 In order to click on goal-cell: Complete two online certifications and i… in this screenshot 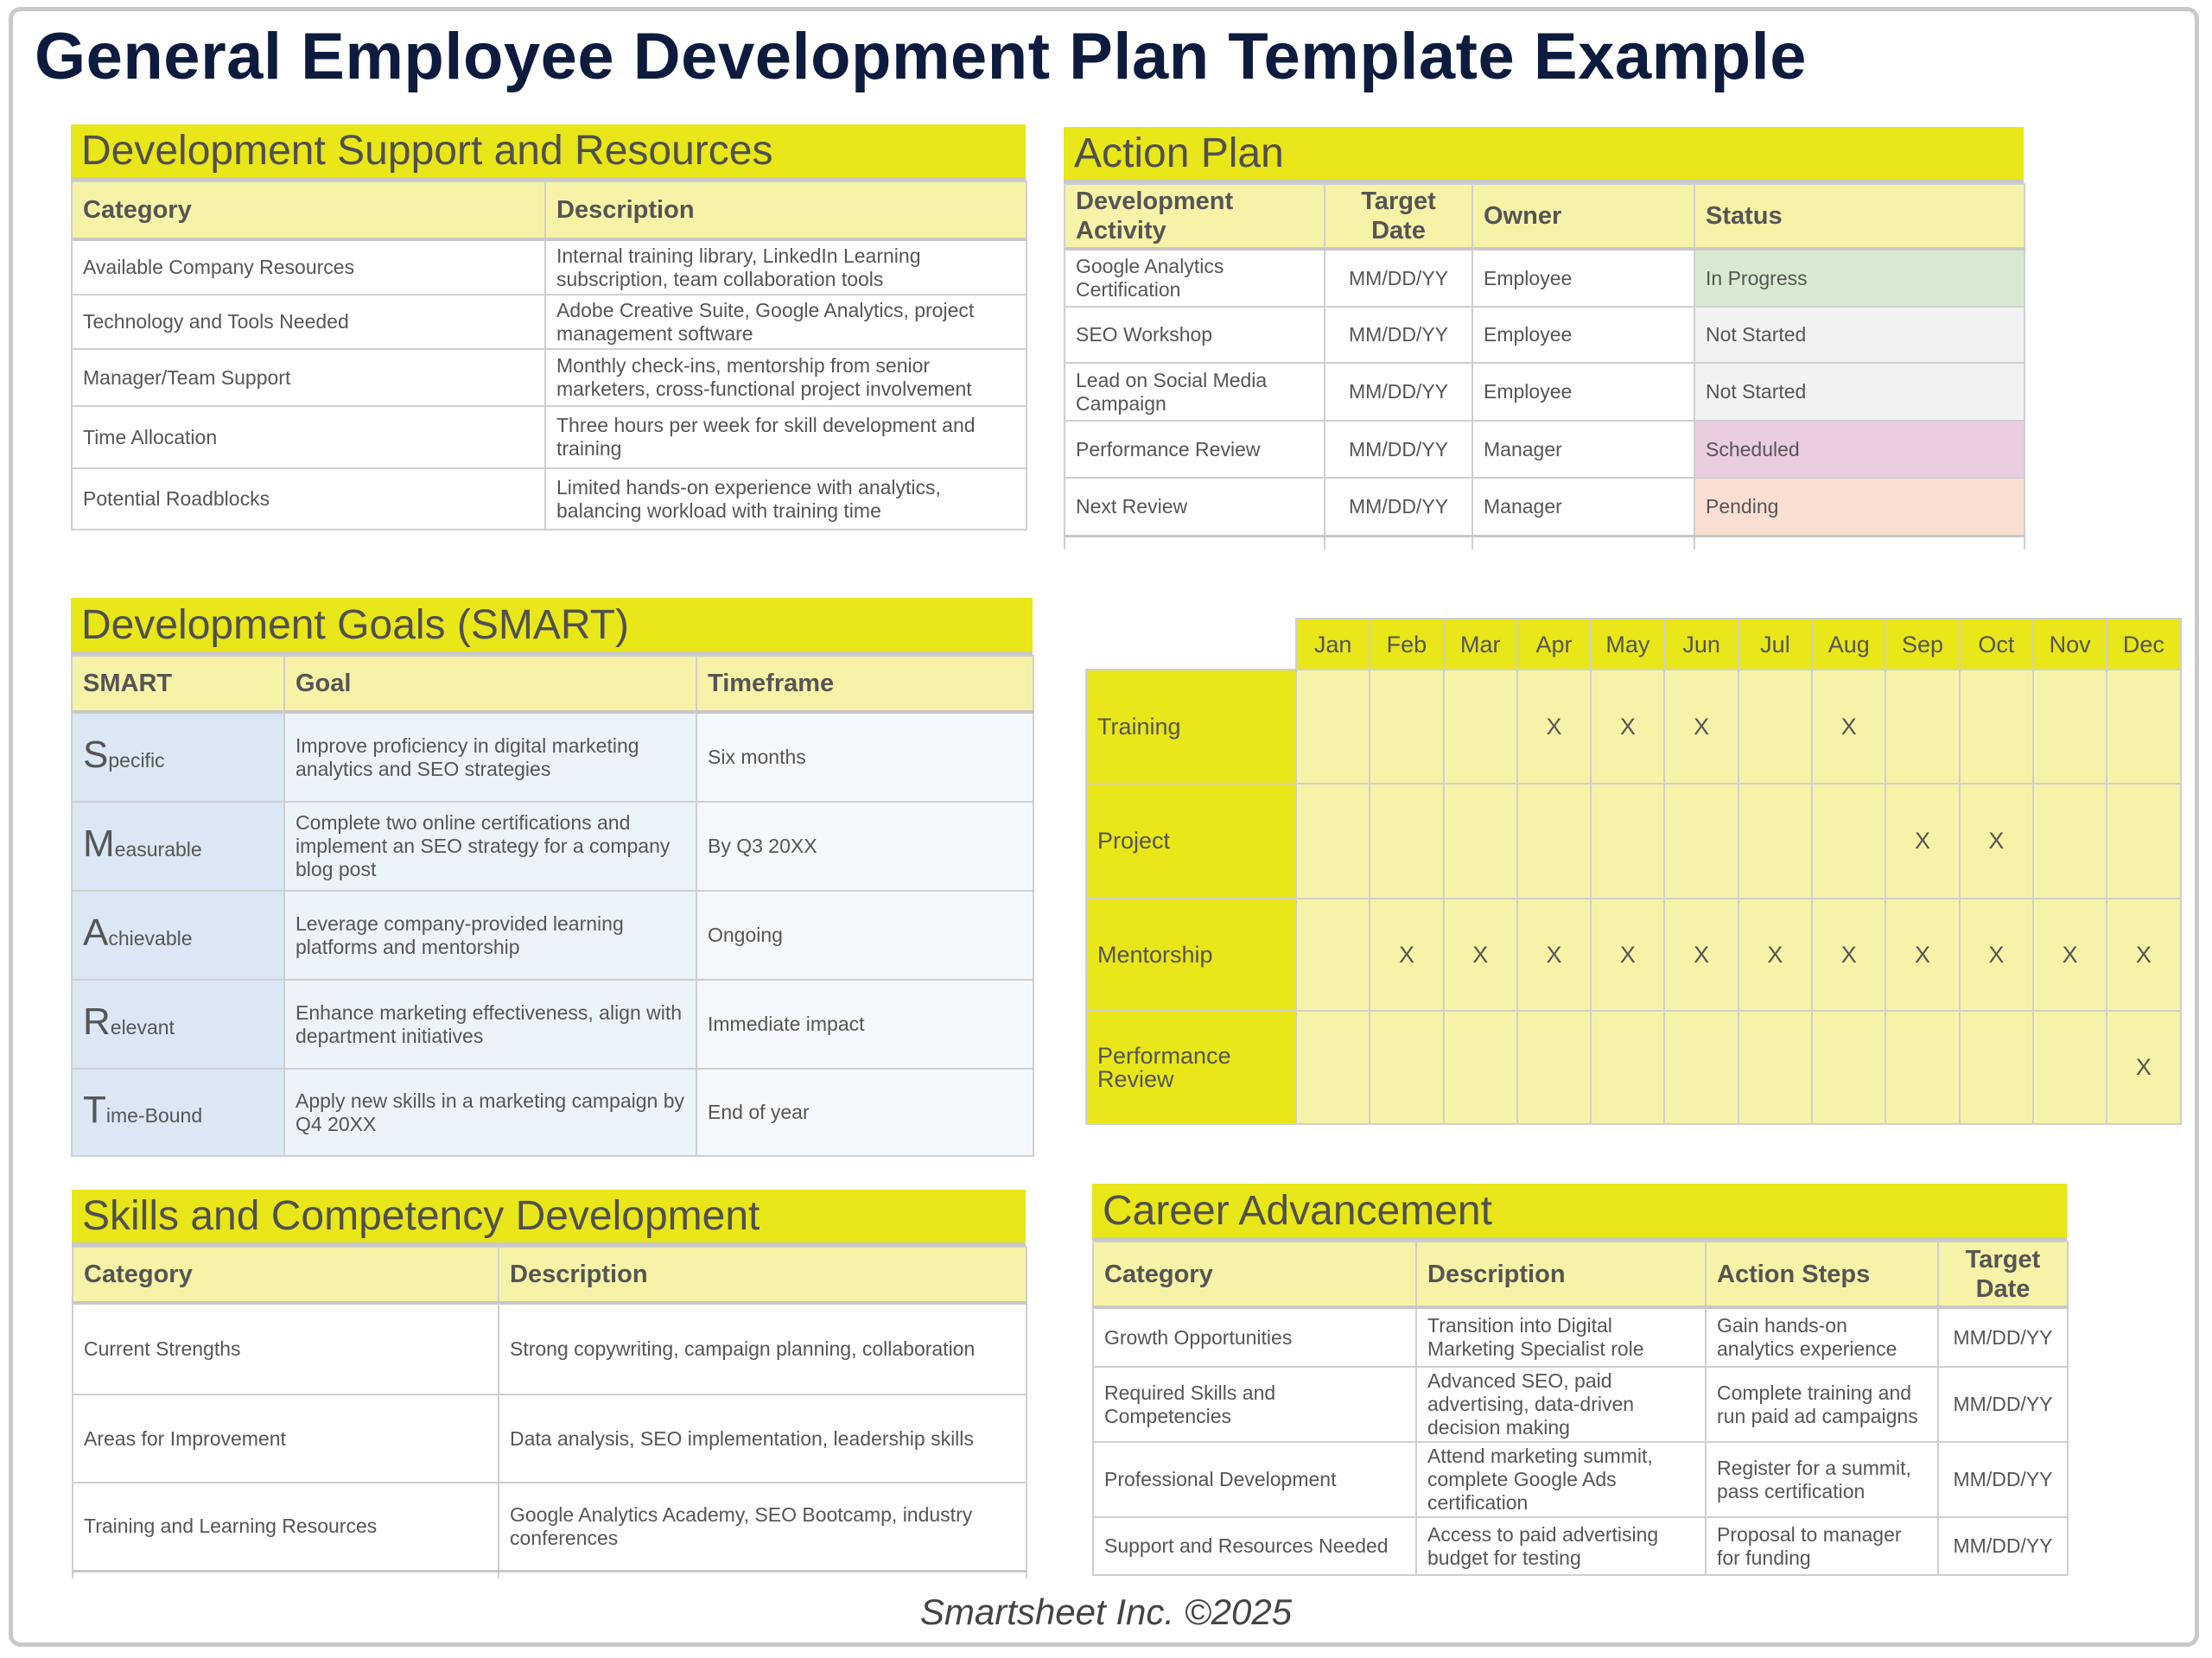, I will do `click(490, 846)`.